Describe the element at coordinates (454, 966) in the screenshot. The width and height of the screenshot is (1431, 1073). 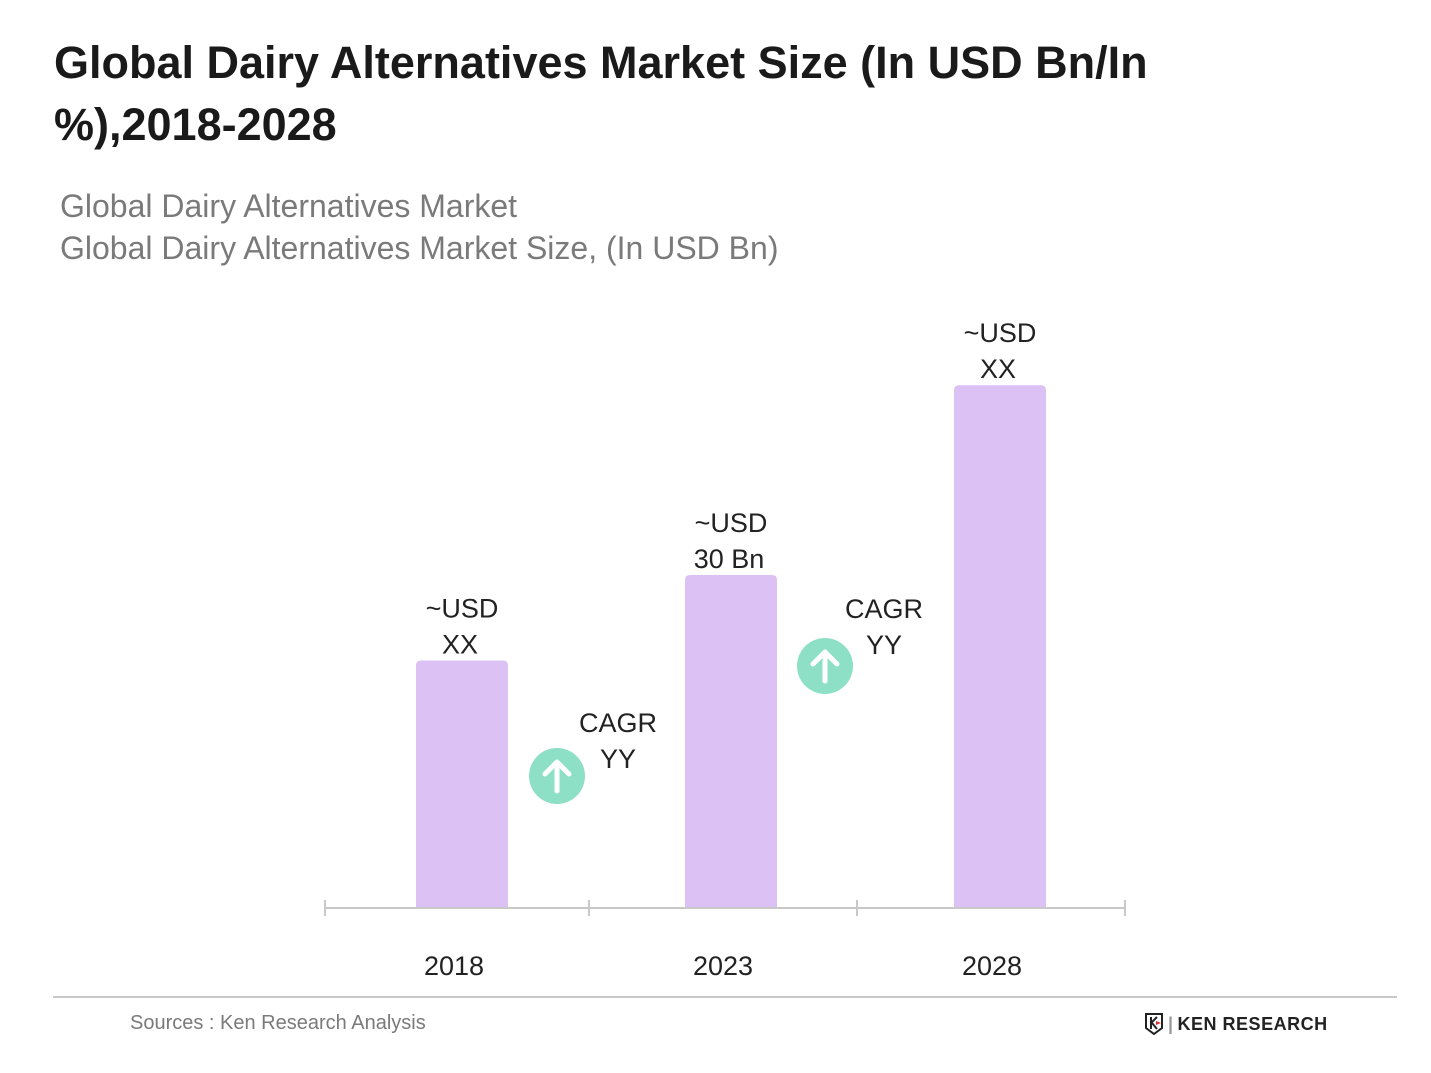
I see `x-tick-label: 2018` at that location.